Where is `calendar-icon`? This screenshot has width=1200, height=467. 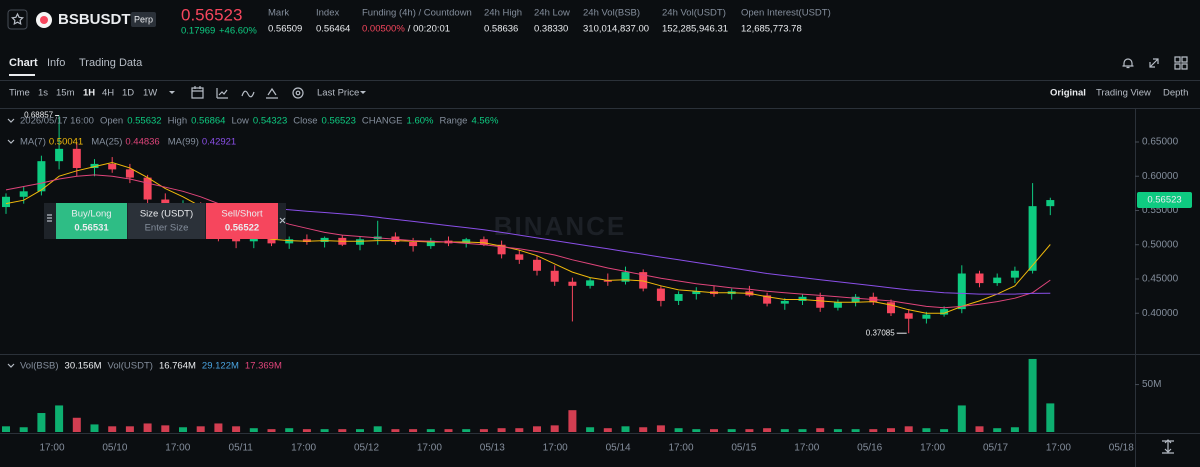
calendar-icon is located at coordinates (197, 92).